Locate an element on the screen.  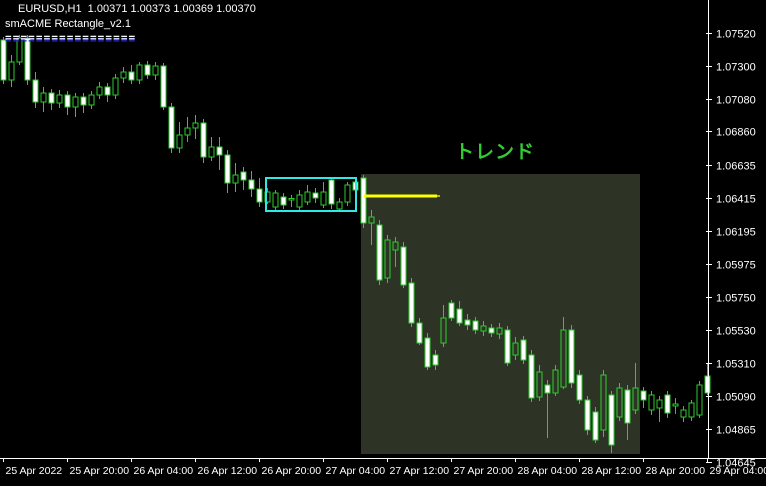
time-axis-label: 28 Apr 12:00 is located at coordinates (612, 471).